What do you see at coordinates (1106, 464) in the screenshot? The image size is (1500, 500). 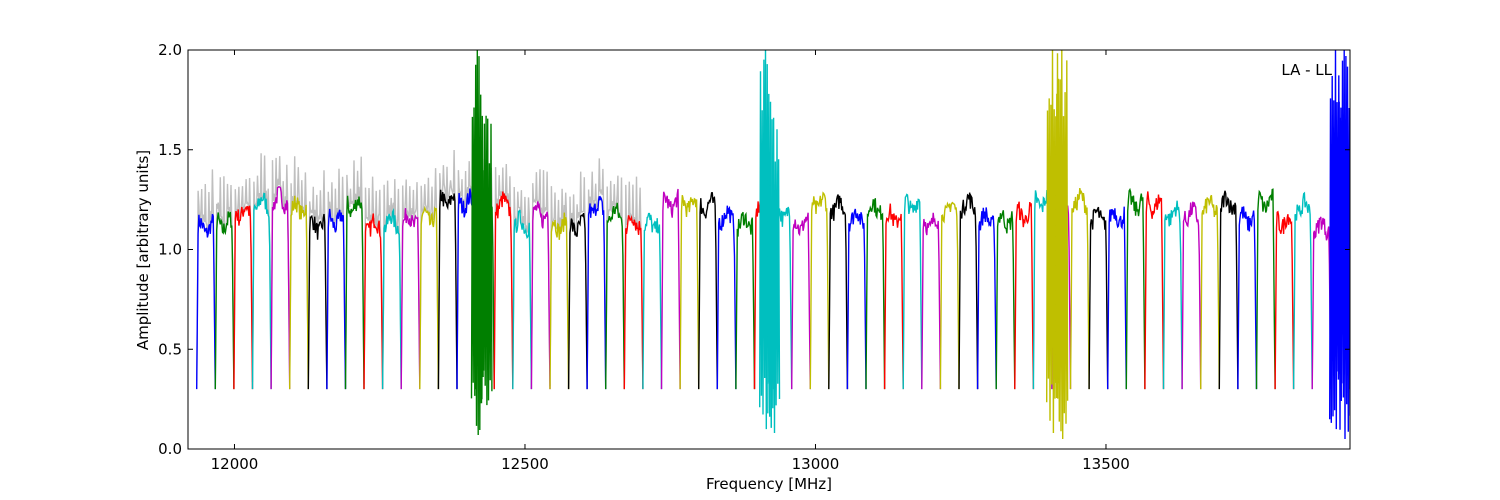 I see `x-tick-label: 13500` at bounding box center [1106, 464].